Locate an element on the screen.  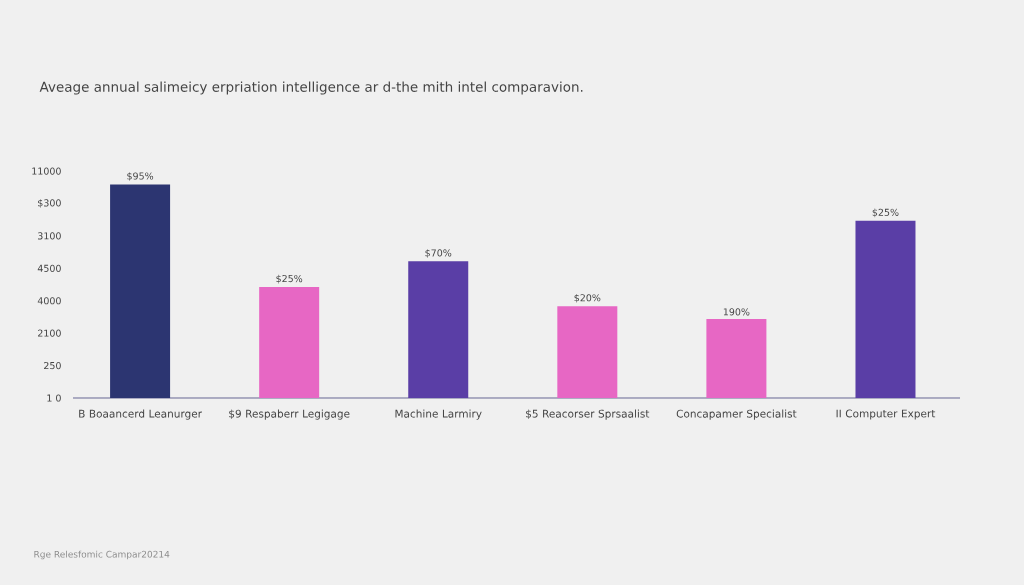
text: 3100 is located at coordinates (49, 236).